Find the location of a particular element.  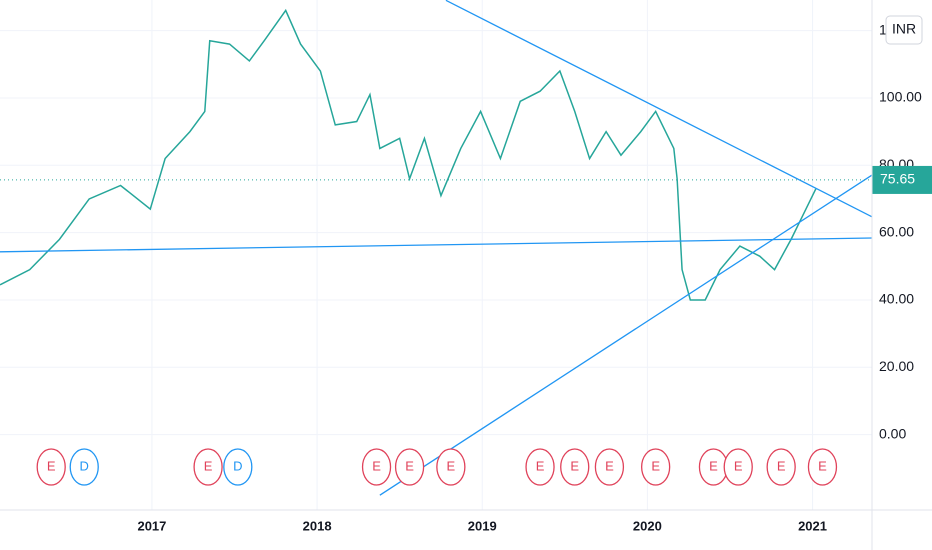

last-price-box is located at coordinates (902, 179).